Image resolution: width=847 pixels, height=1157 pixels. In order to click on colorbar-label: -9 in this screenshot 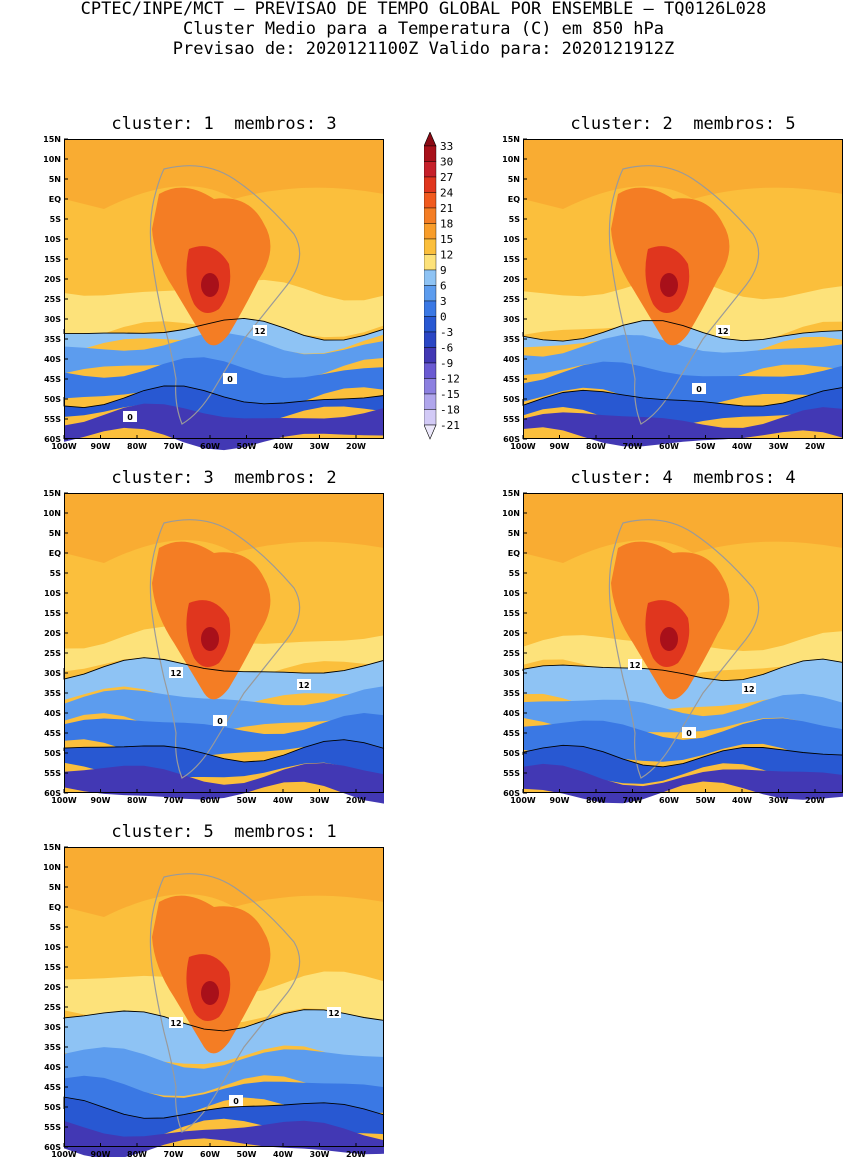, I will do `click(446, 363)`.